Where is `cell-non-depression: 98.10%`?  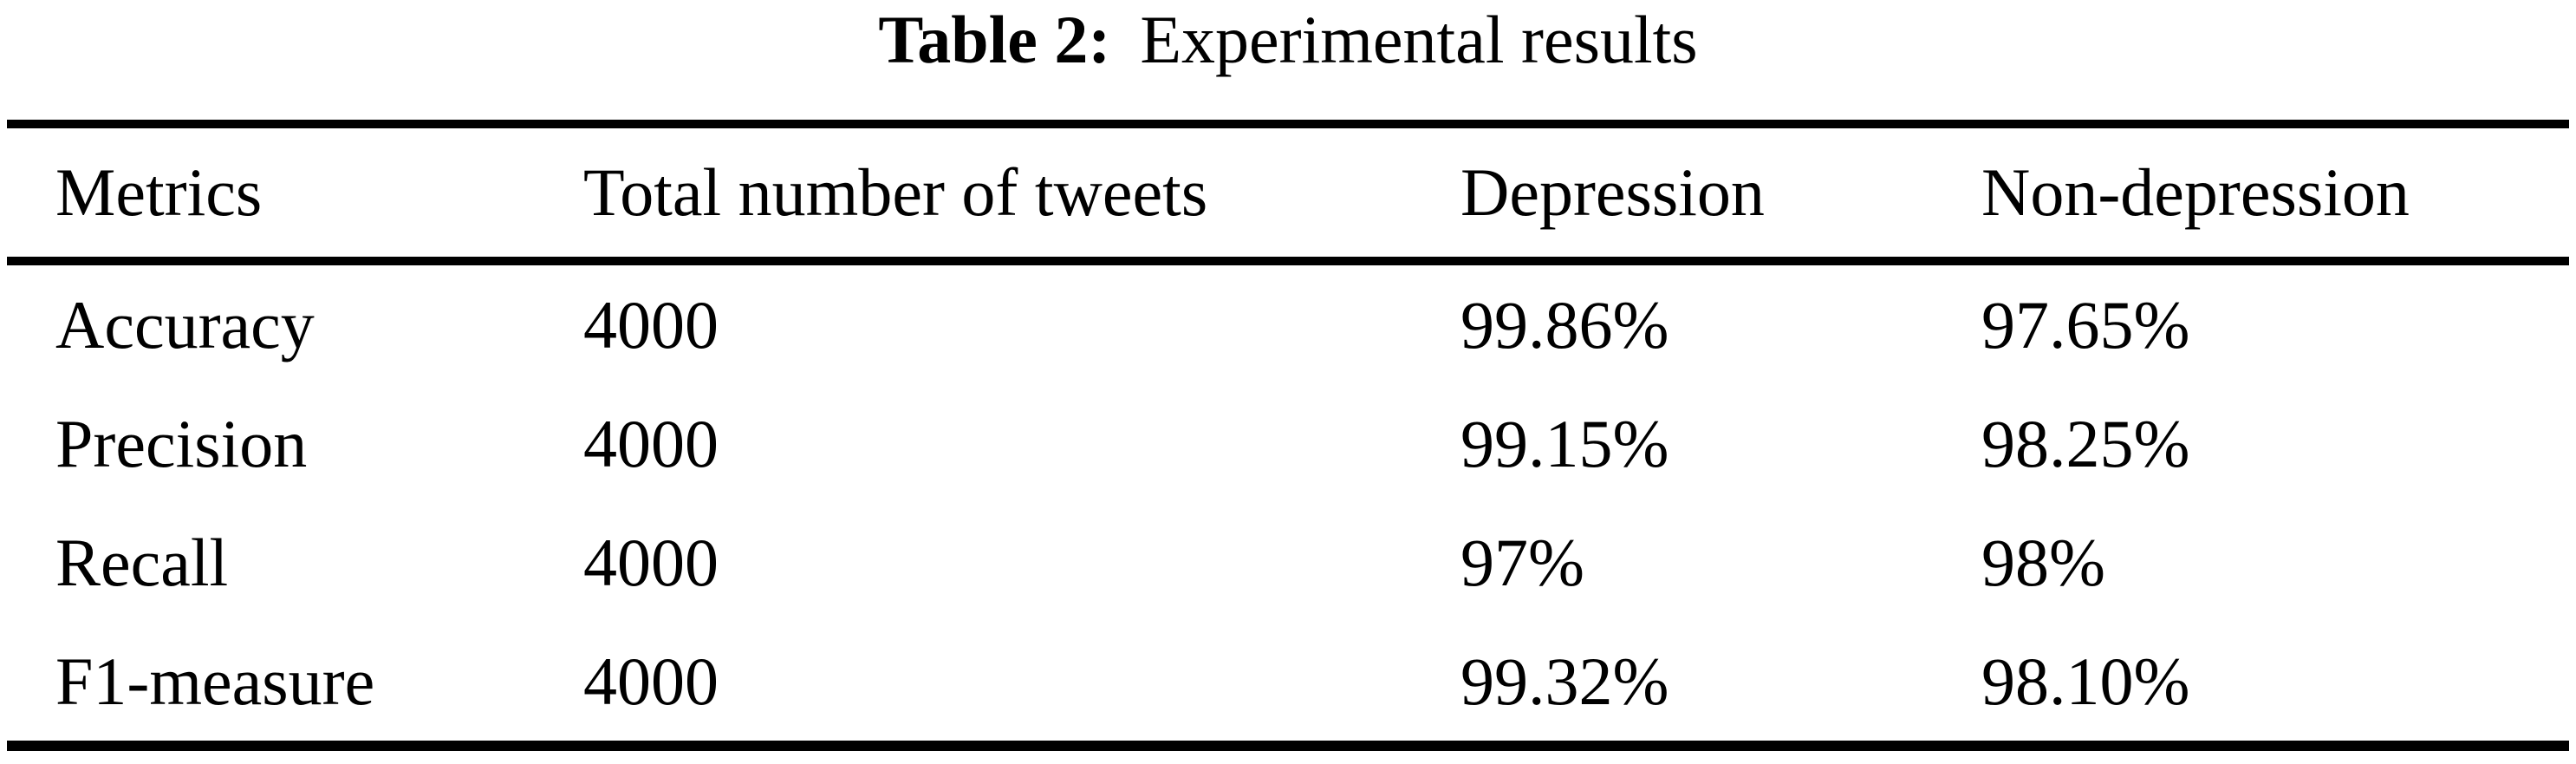 cell-non-depression: 98.10% is located at coordinates (2085, 681).